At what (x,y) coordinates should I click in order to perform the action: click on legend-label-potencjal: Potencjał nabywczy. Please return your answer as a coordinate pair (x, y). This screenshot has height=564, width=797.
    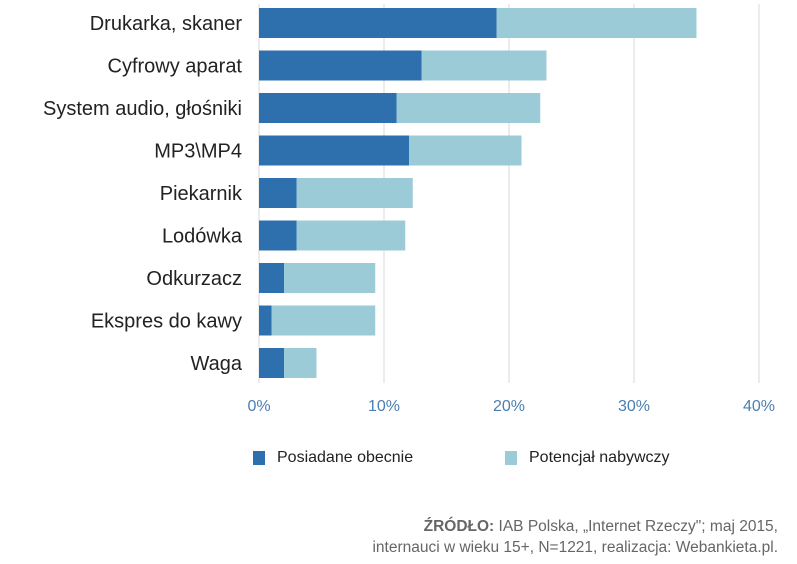
    Looking at the image, I should click on (599, 457).